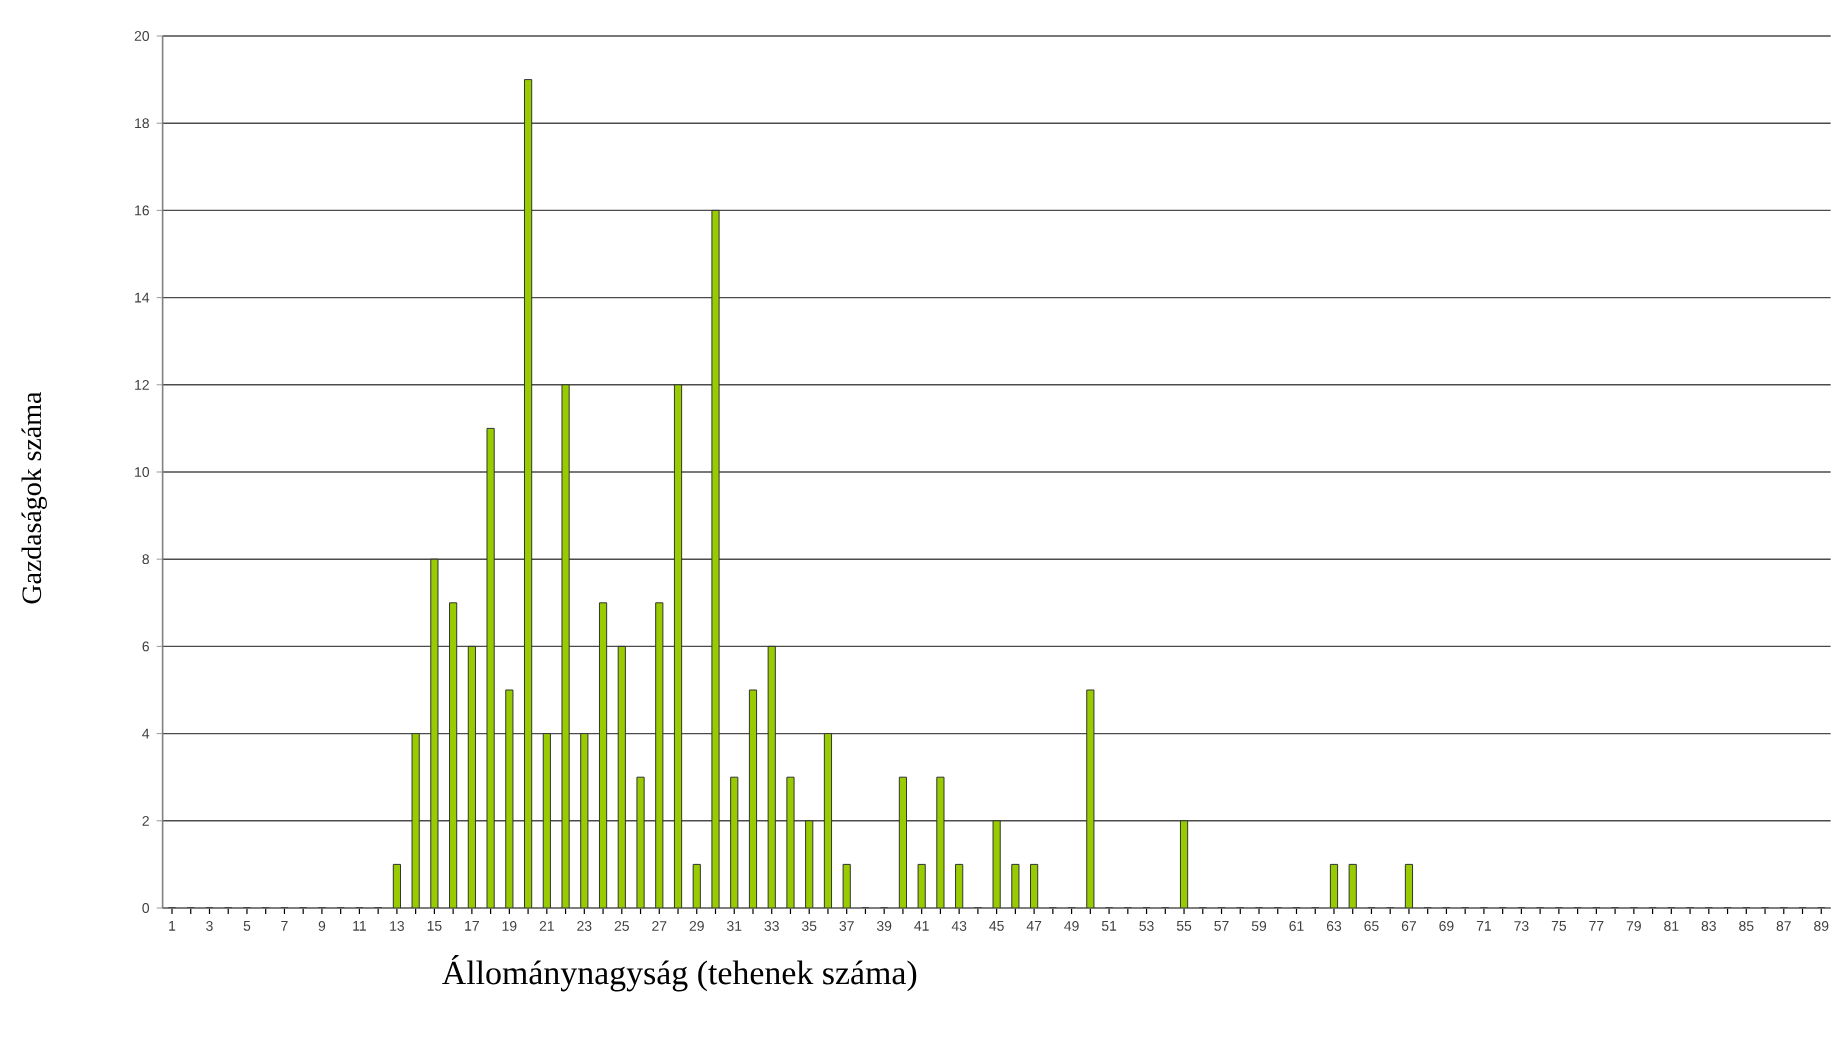  I want to click on y-axis-title: Gazdaságok száma, so click(34, 498).